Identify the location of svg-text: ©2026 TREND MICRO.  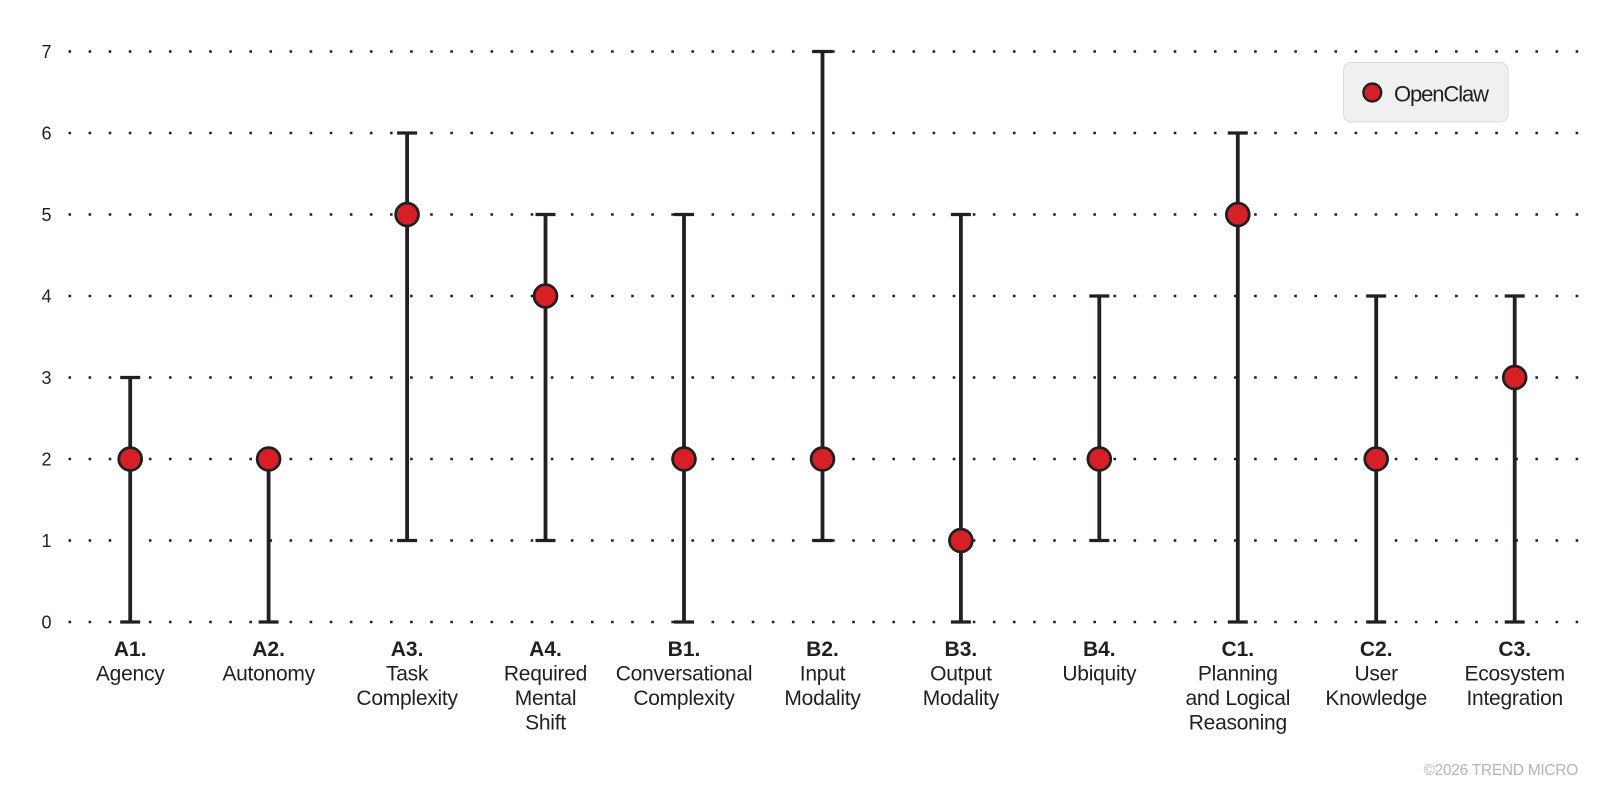
(1500, 770).